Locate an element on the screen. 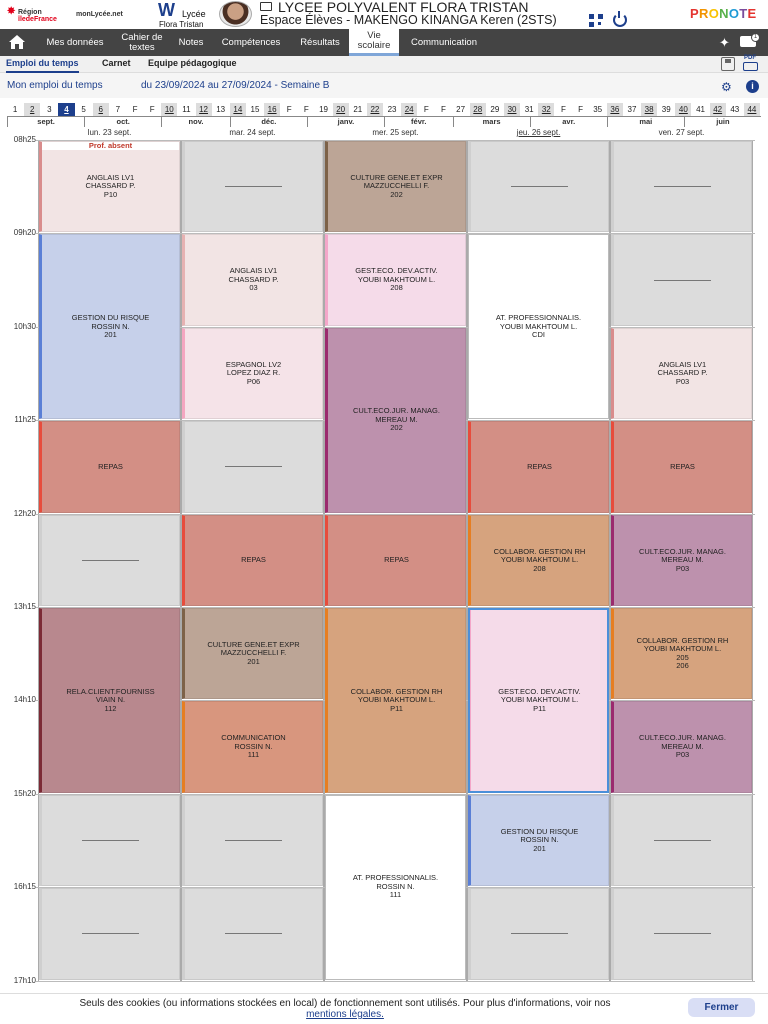 The width and height of the screenshot is (768, 1024). course-cell: AT. PROFESSIONNALIS. YOUBI MAKHTOUM L. CDI is located at coordinates (538, 327).